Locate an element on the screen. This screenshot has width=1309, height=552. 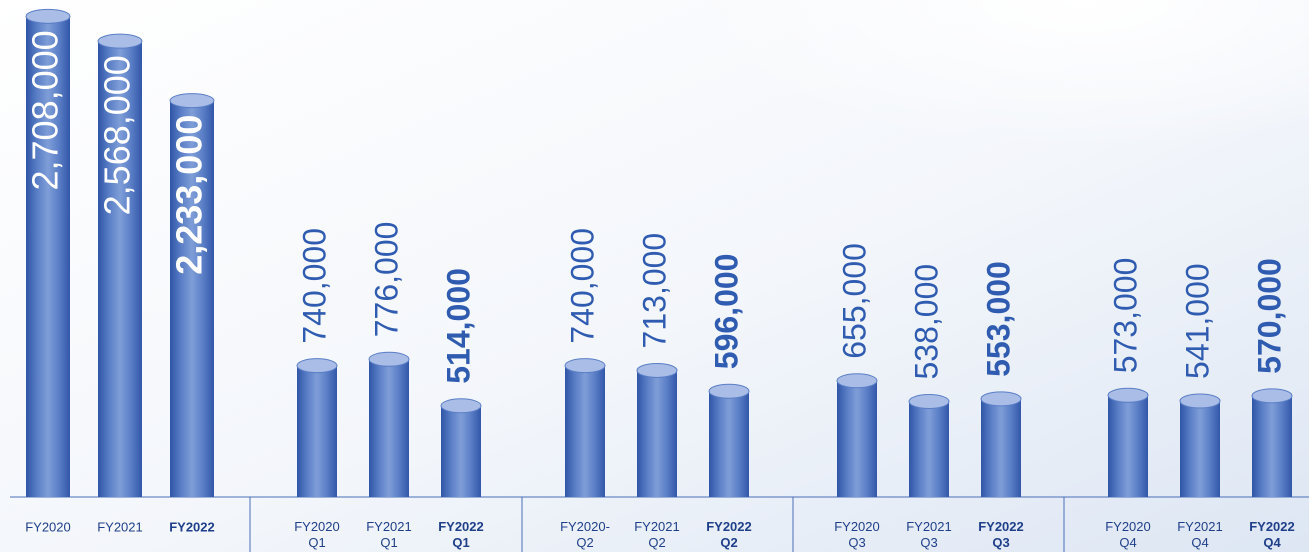
x-tick-label: FY2022 is located at coordinates (192, 526).